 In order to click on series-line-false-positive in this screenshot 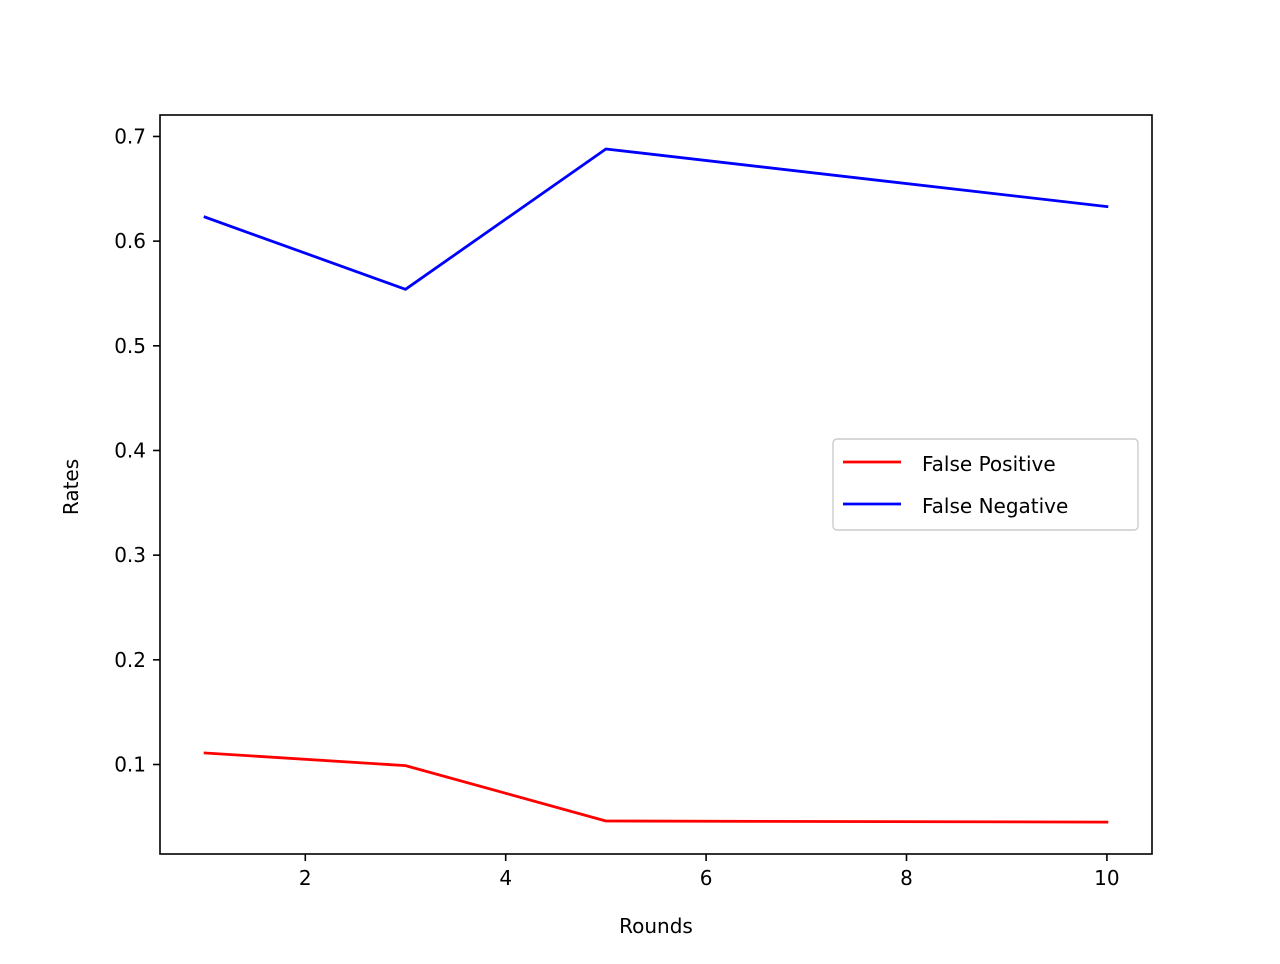, I will do `click(656, 787)`.